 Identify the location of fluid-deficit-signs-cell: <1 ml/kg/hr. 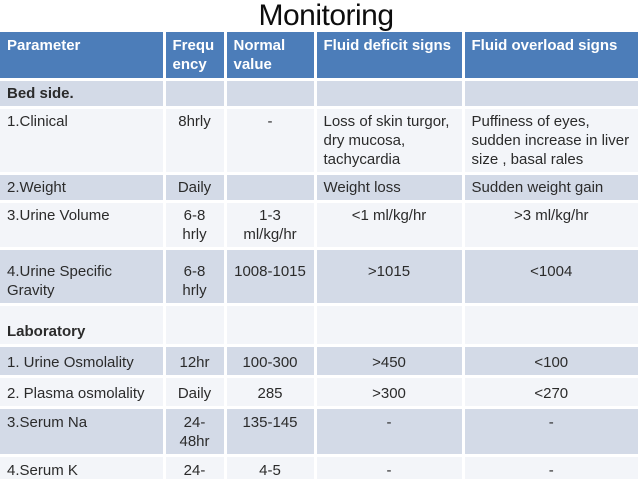
(389, 225).